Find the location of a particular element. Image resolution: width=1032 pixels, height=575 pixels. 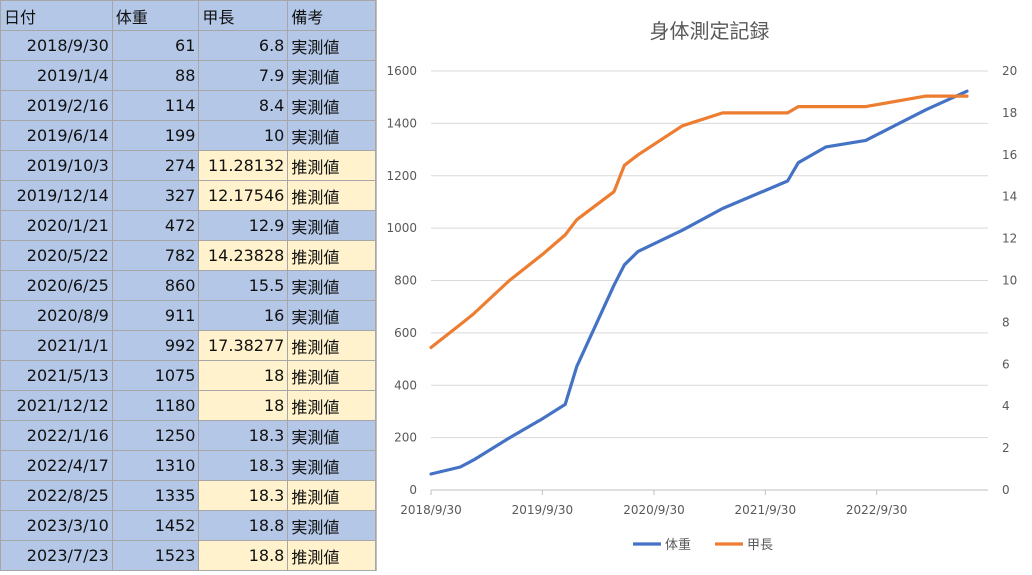

cell-date: 2019/12/14 is located at coordinates (56, 195).